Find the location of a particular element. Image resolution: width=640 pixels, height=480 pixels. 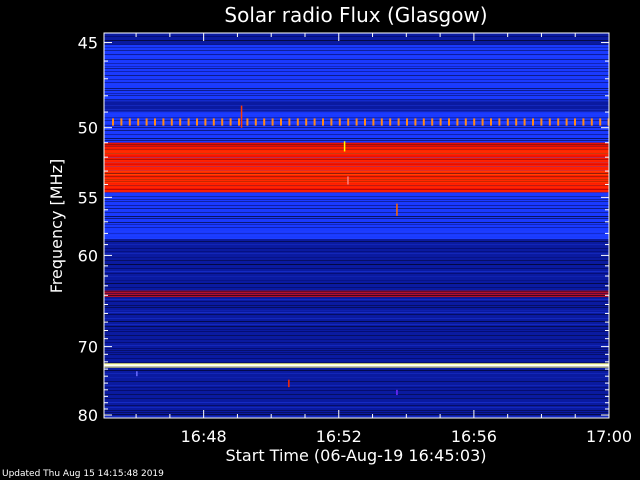

chart-title: Solar radio Flux (Glasgow) is located at coordinates (355, 15).